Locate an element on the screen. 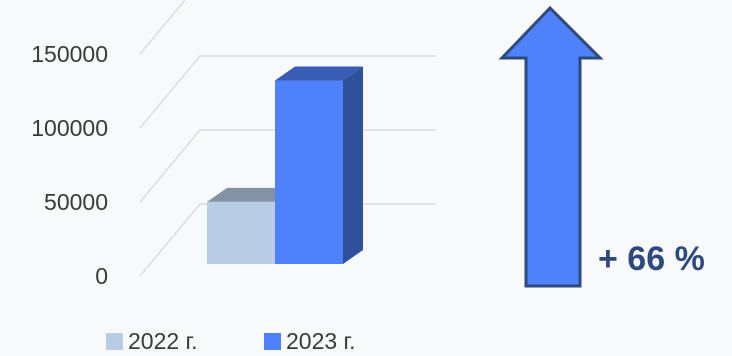  y-tick-label: 50000 is located at coordinates (76, 202).